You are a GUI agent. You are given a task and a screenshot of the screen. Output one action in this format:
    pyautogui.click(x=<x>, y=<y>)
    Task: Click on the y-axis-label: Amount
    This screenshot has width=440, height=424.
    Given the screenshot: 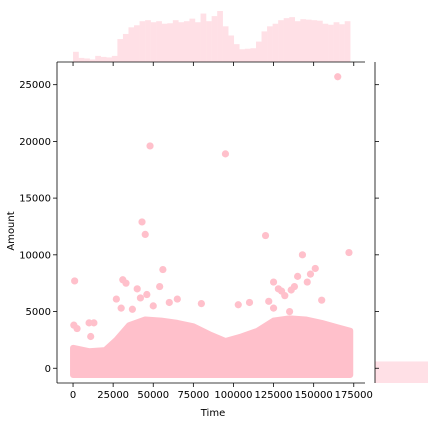 What is the action you would take?
    pyautogui.click(x=11, y=230)
    